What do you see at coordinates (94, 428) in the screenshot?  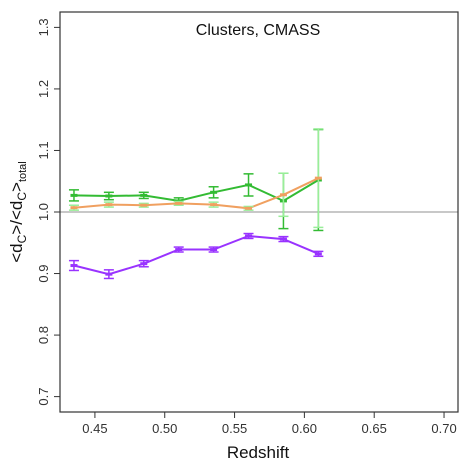 I see `x-tick-label: 0.45` at bounding box center [94, 428].